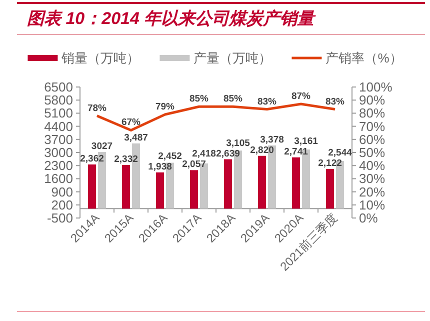 The width and height of the screenshot is (430, 321). I want to click on legend-label: 产销率（%）, so click(364, 58).